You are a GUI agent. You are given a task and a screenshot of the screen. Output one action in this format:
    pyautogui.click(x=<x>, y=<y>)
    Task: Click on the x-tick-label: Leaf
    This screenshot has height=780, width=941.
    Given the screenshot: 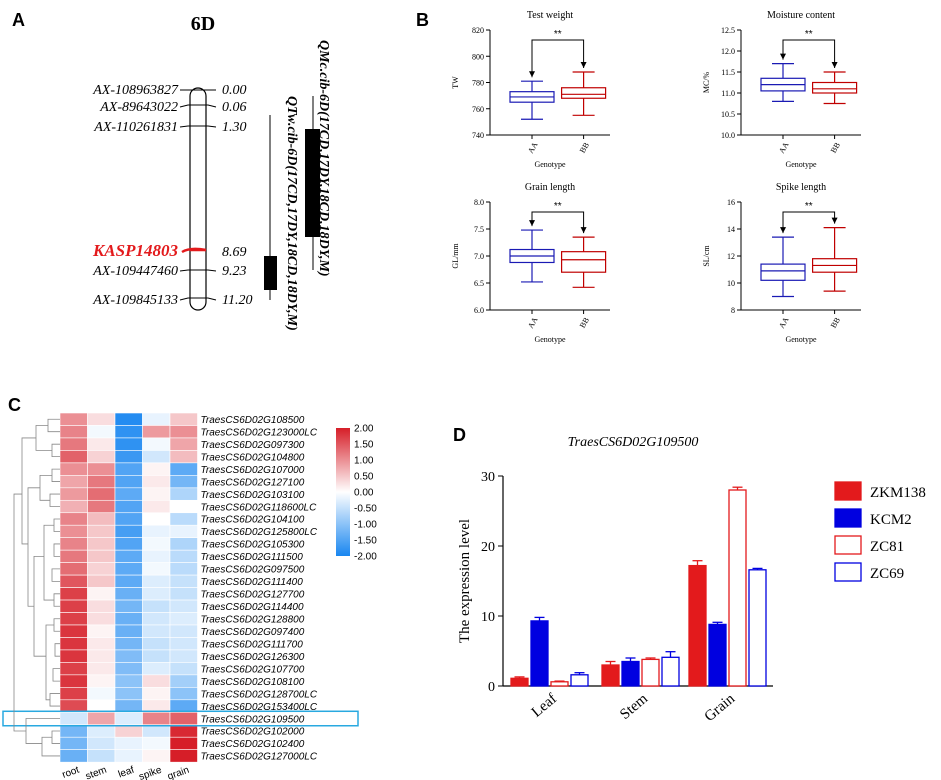 What is the action you would take?
    pyautogui.click(x=544, y=706)
    